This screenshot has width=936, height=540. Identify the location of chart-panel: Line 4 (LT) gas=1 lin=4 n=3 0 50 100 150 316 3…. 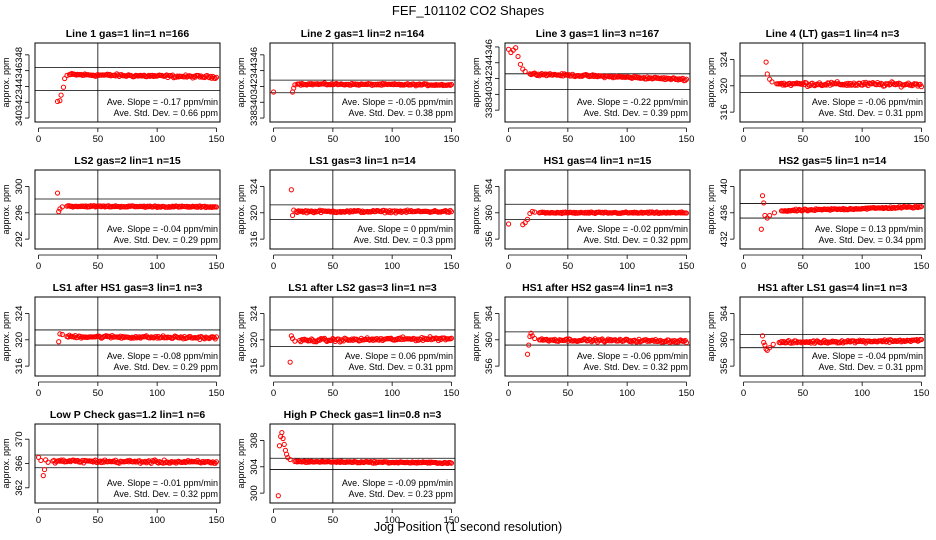
(817, 86).